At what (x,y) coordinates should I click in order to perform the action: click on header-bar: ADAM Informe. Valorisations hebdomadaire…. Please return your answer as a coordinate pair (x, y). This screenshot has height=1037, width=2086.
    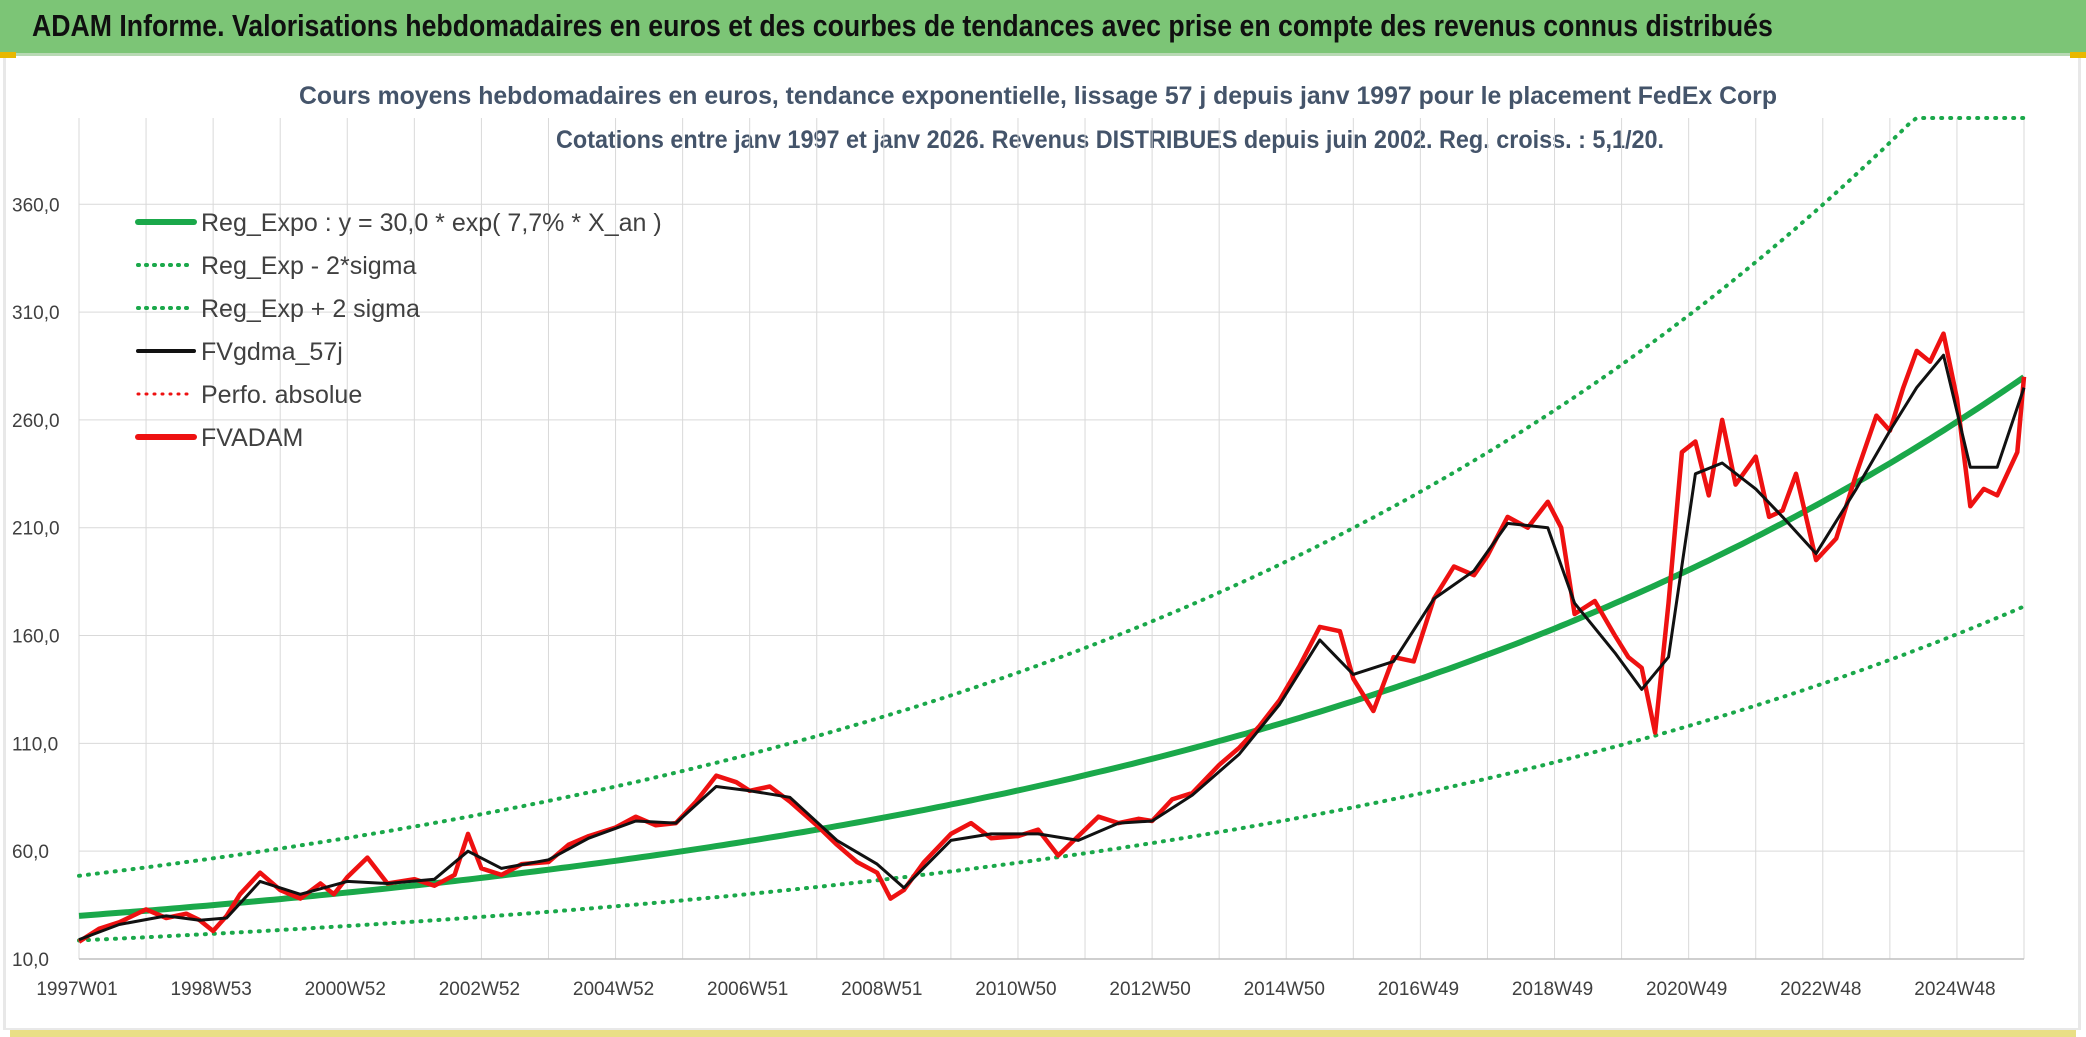
    Looking at the image, I should click on (1043, 28).